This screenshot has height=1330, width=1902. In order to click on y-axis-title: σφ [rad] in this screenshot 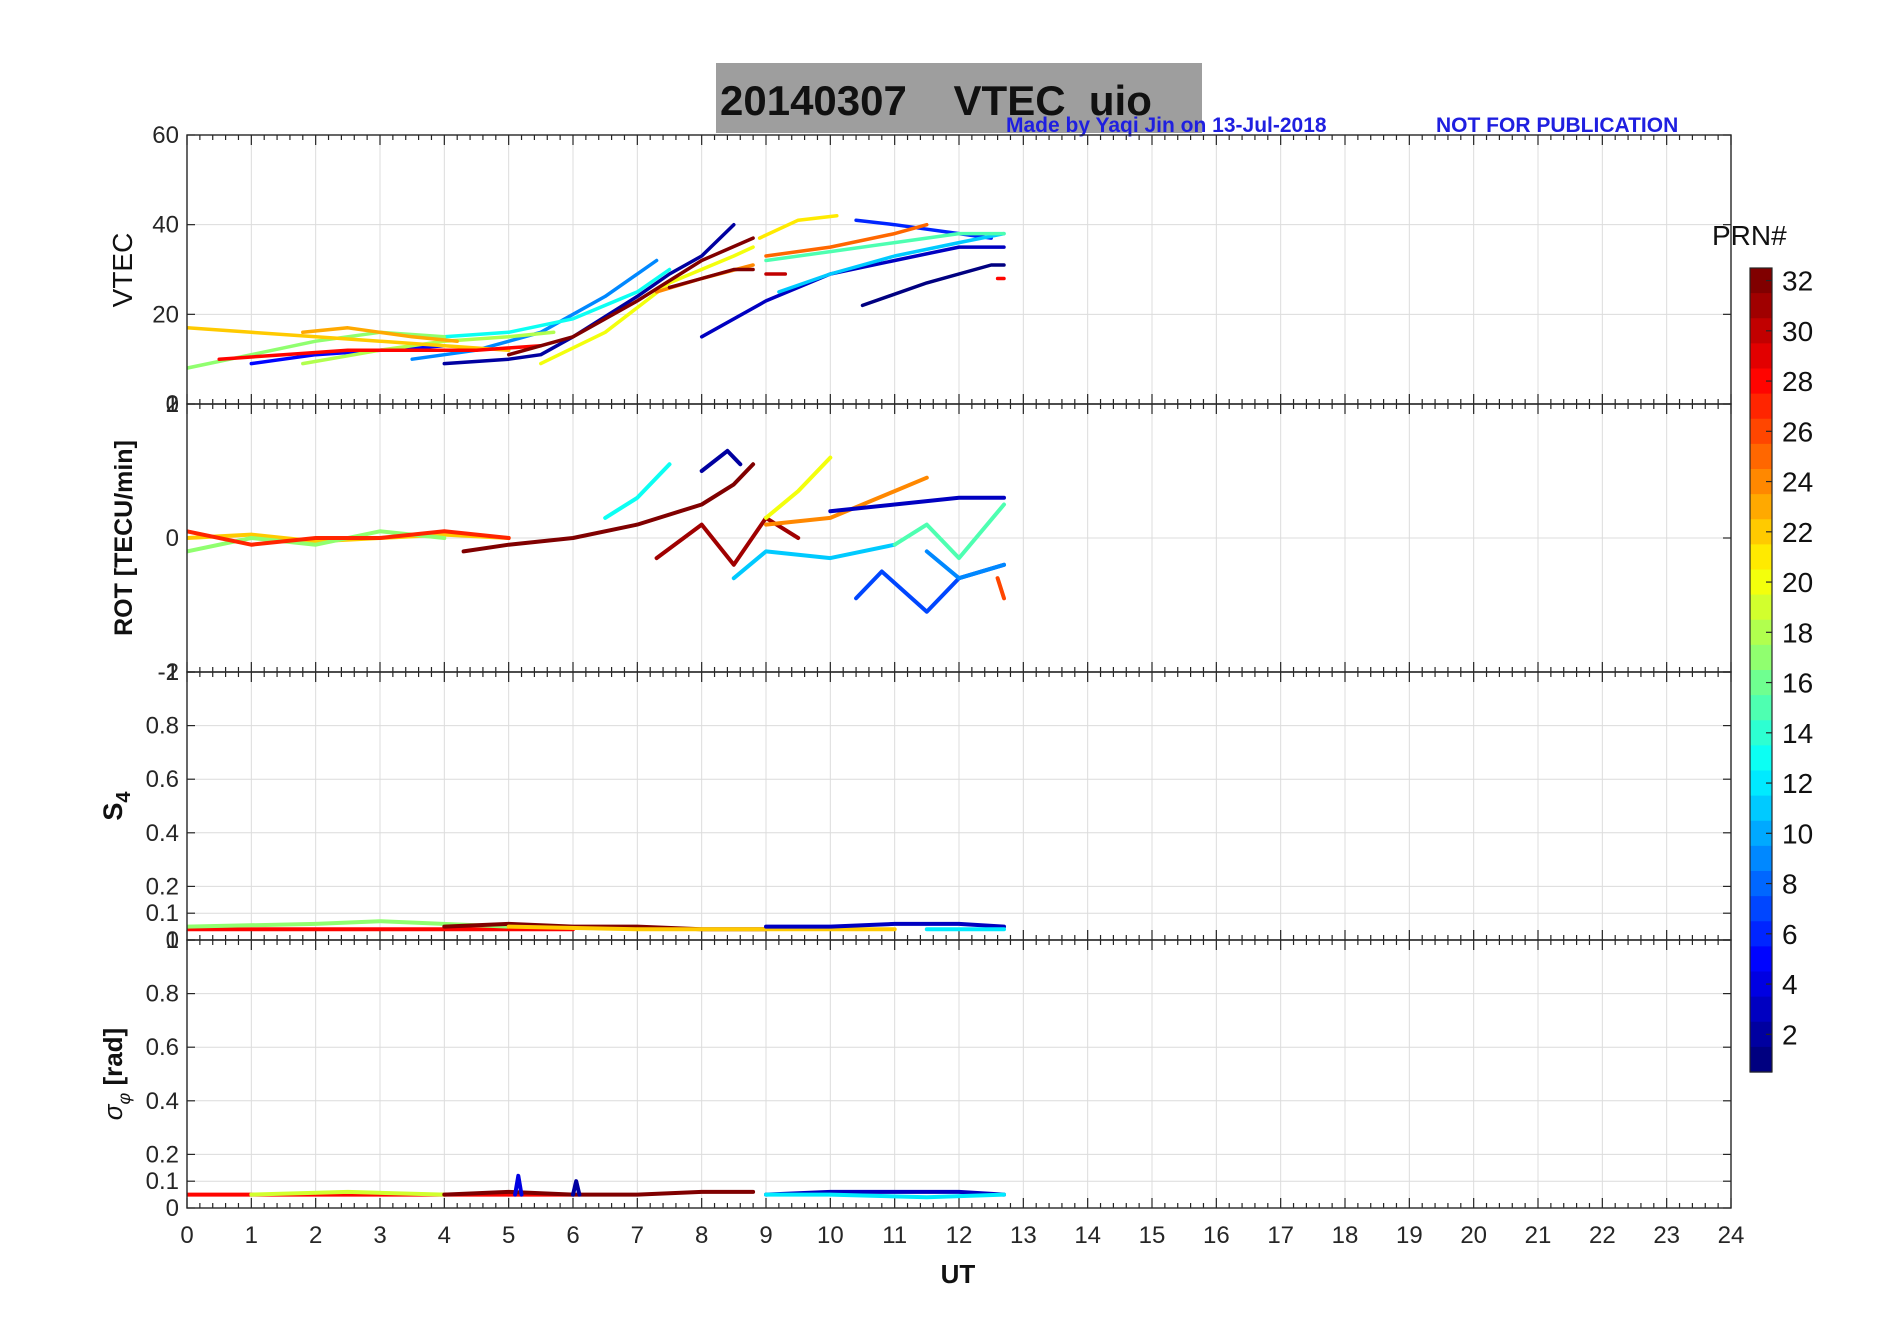, I will do `click(116, 1074)`.